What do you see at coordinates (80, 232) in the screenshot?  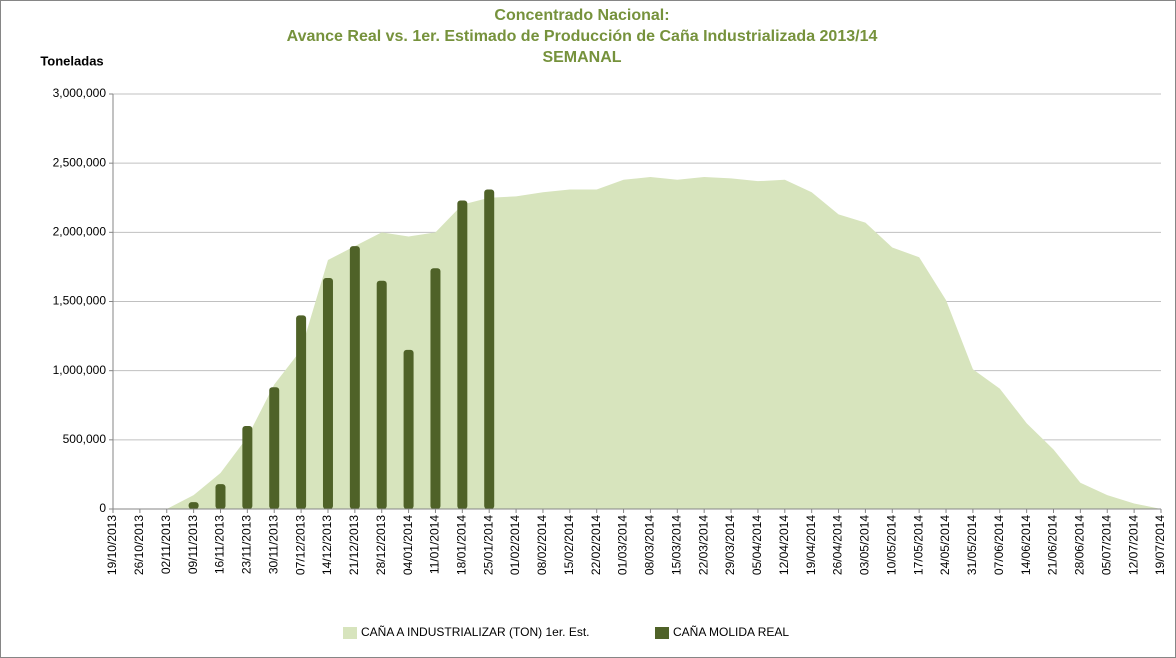 I see `y-tick-label: 2,000,000` at bounding box center [80, 232].